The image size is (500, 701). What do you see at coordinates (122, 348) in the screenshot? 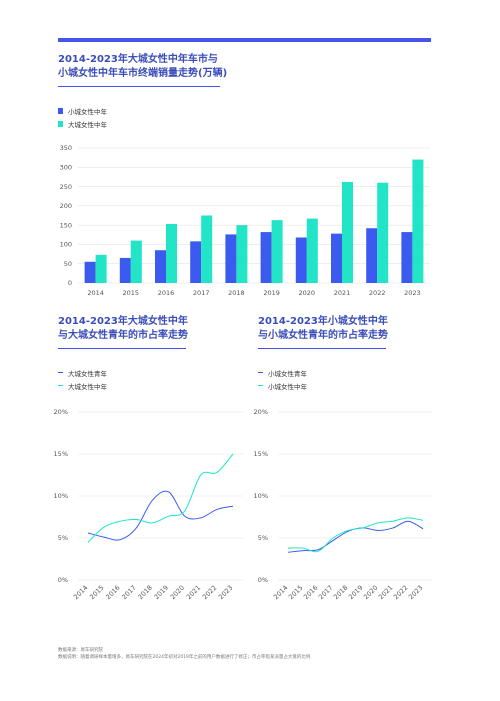
I see `left-title-underline` at bounding box center [122, 348].